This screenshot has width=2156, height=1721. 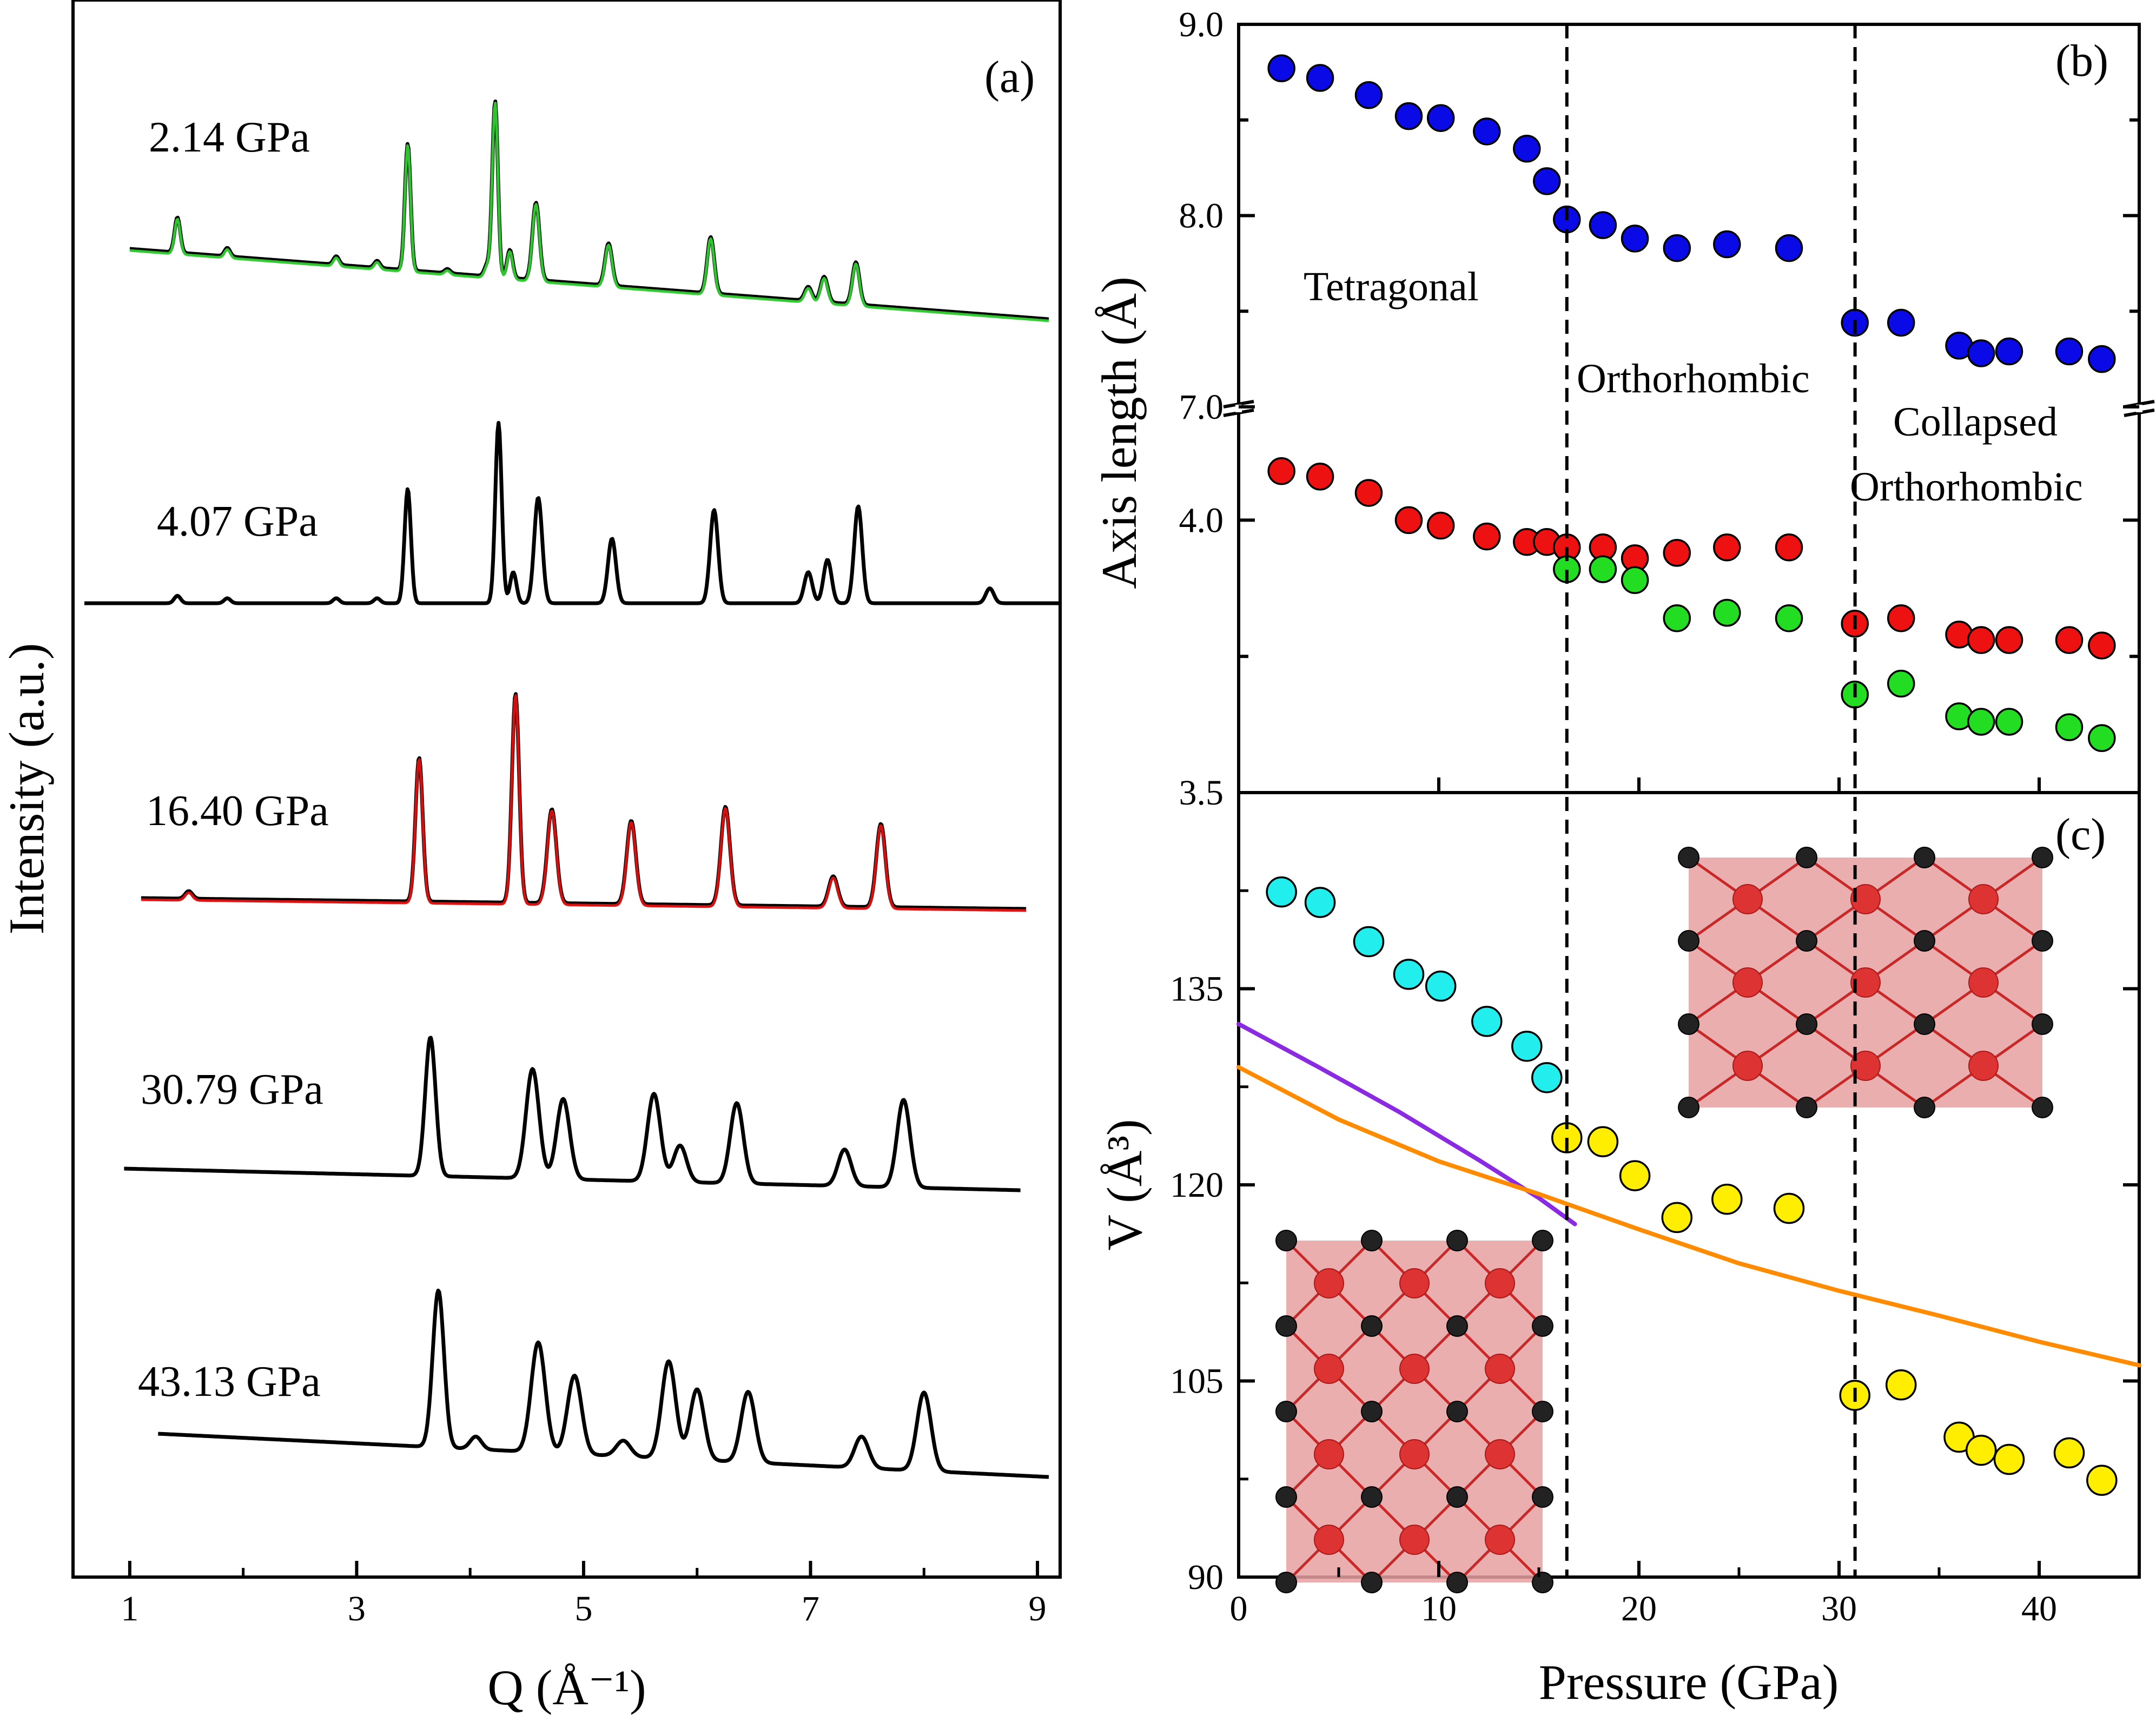 I want to click on phase-label-collapsed: Collapsed, so click(x=1975, y=422).